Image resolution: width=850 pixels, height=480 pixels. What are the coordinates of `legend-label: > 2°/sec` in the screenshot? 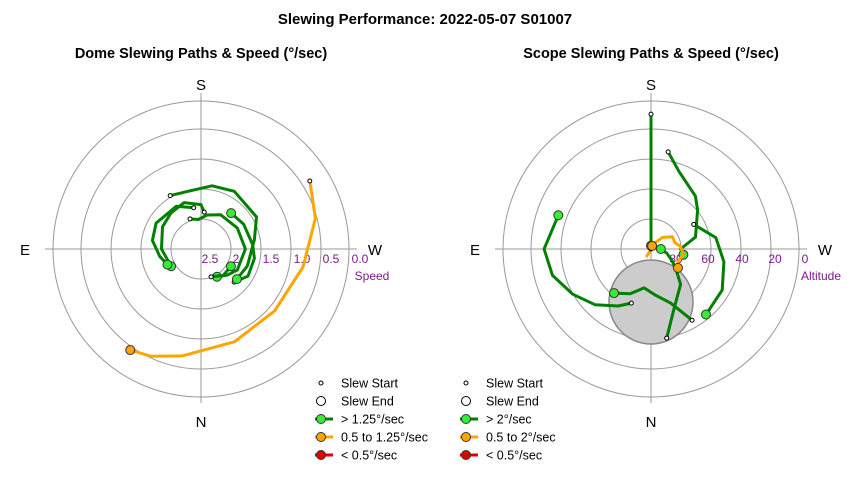 It's located at (509, 420).